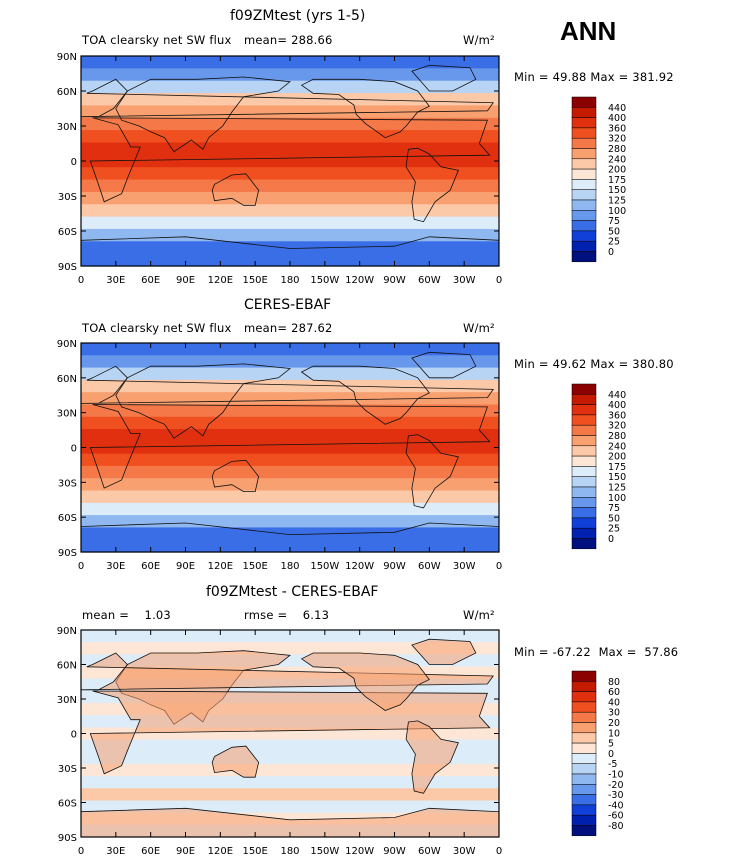 The width and height of the screenshot is (733, 866). What do you see at coordinates (616, 826) in the screenshot?
I see `colorbar-level: -80` at bounding box center [616, 826].